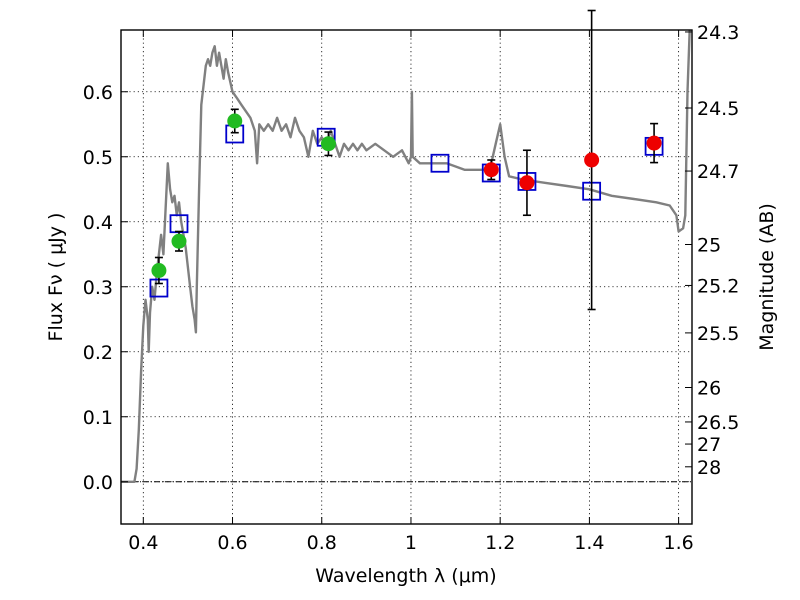 The width and height of the screenshot is (800, 600). Describe the element at coordinates (322, 543) in the screenshot. I see `x-tick-label: 0.8` at that location.